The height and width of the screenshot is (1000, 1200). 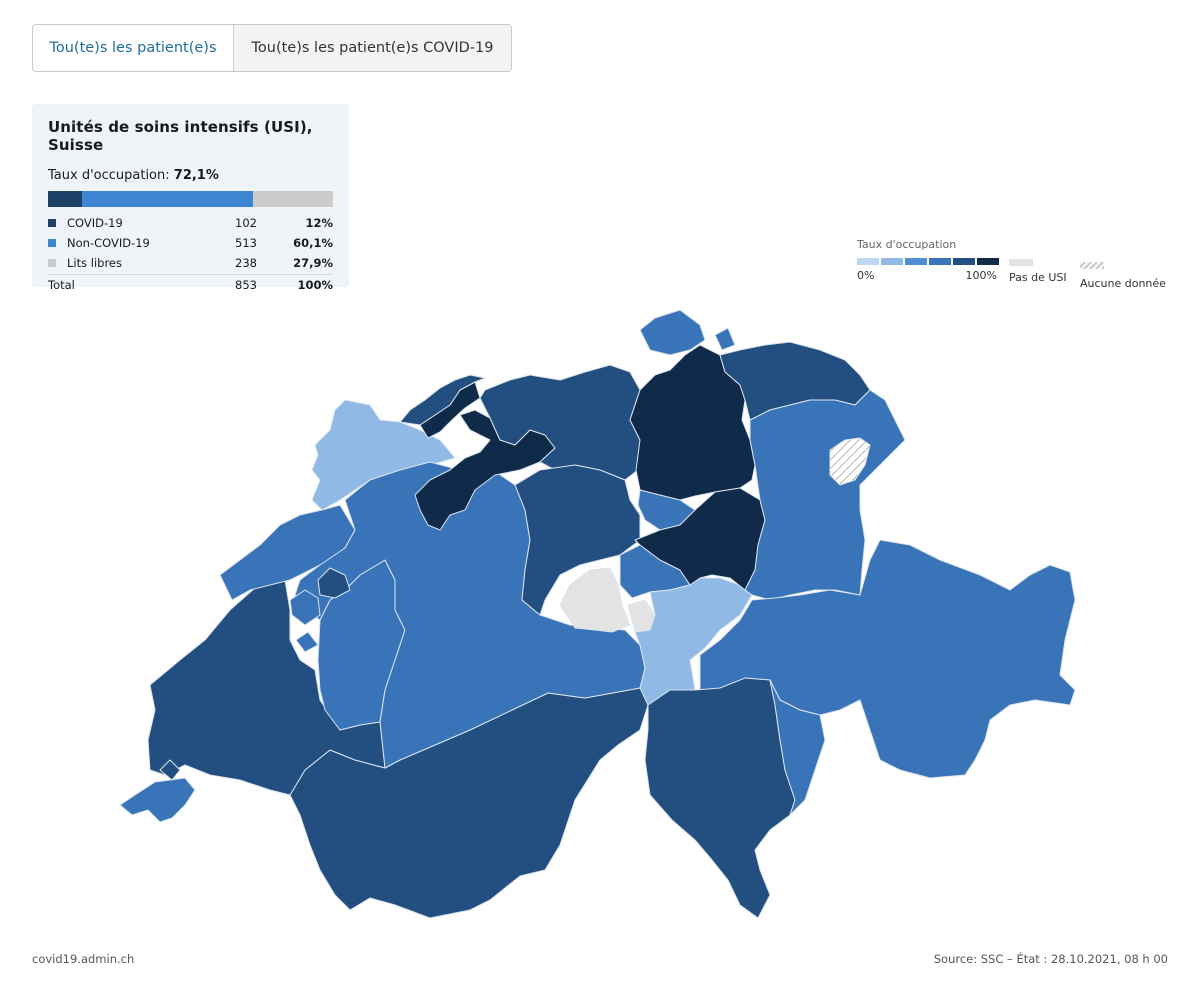 What do you see at coordinates (315, 284) in the screenshot?
I see `row-percent: 100%` at bounding box center [315, 284].